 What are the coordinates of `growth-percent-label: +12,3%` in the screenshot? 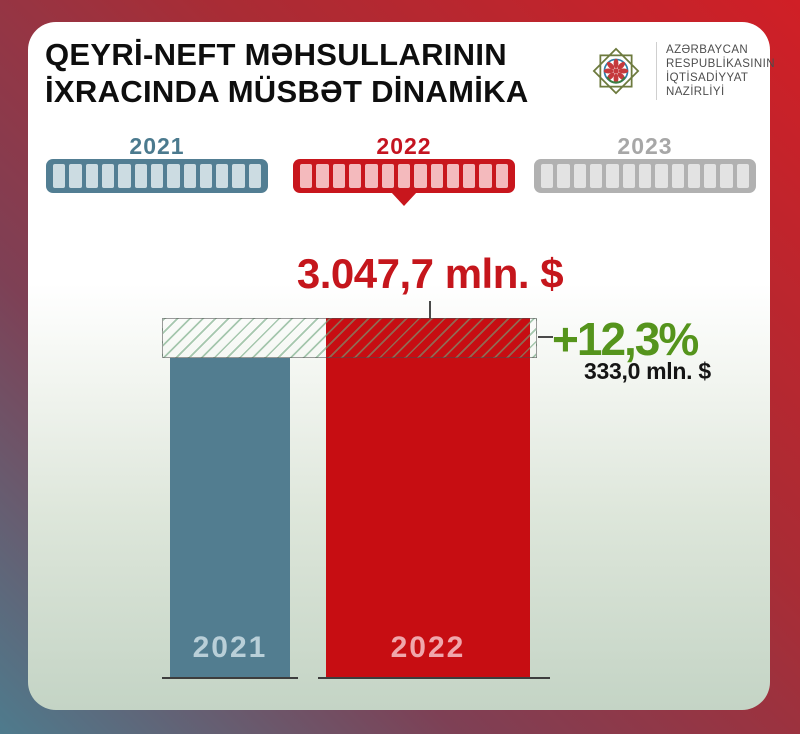 It's located at (625, 339).